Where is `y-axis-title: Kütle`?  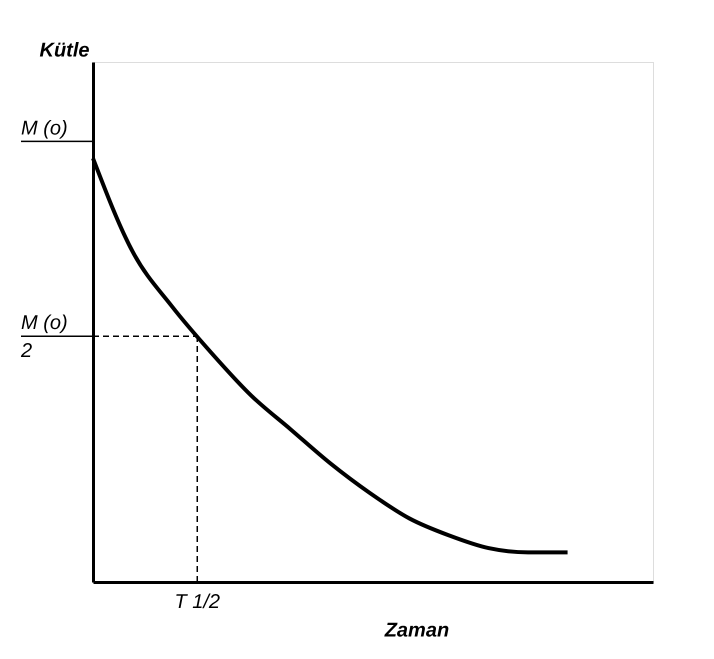 y-axis-title: Kütle is located at coordinates (65, 51).